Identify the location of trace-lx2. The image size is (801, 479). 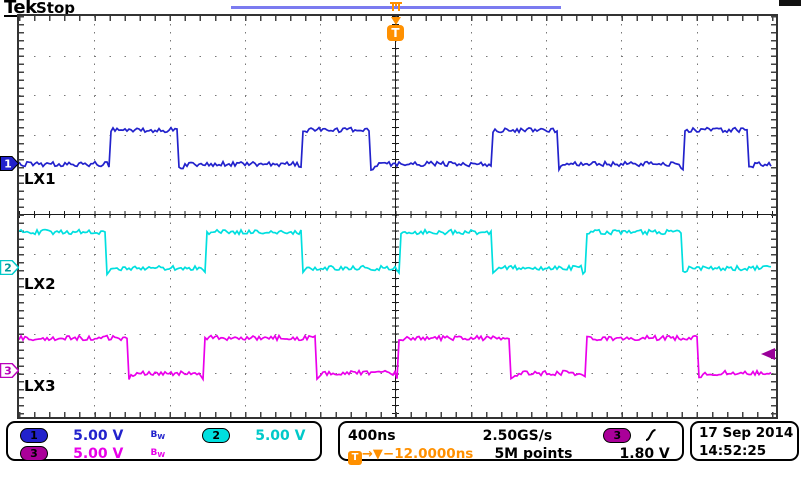
(395, 252).